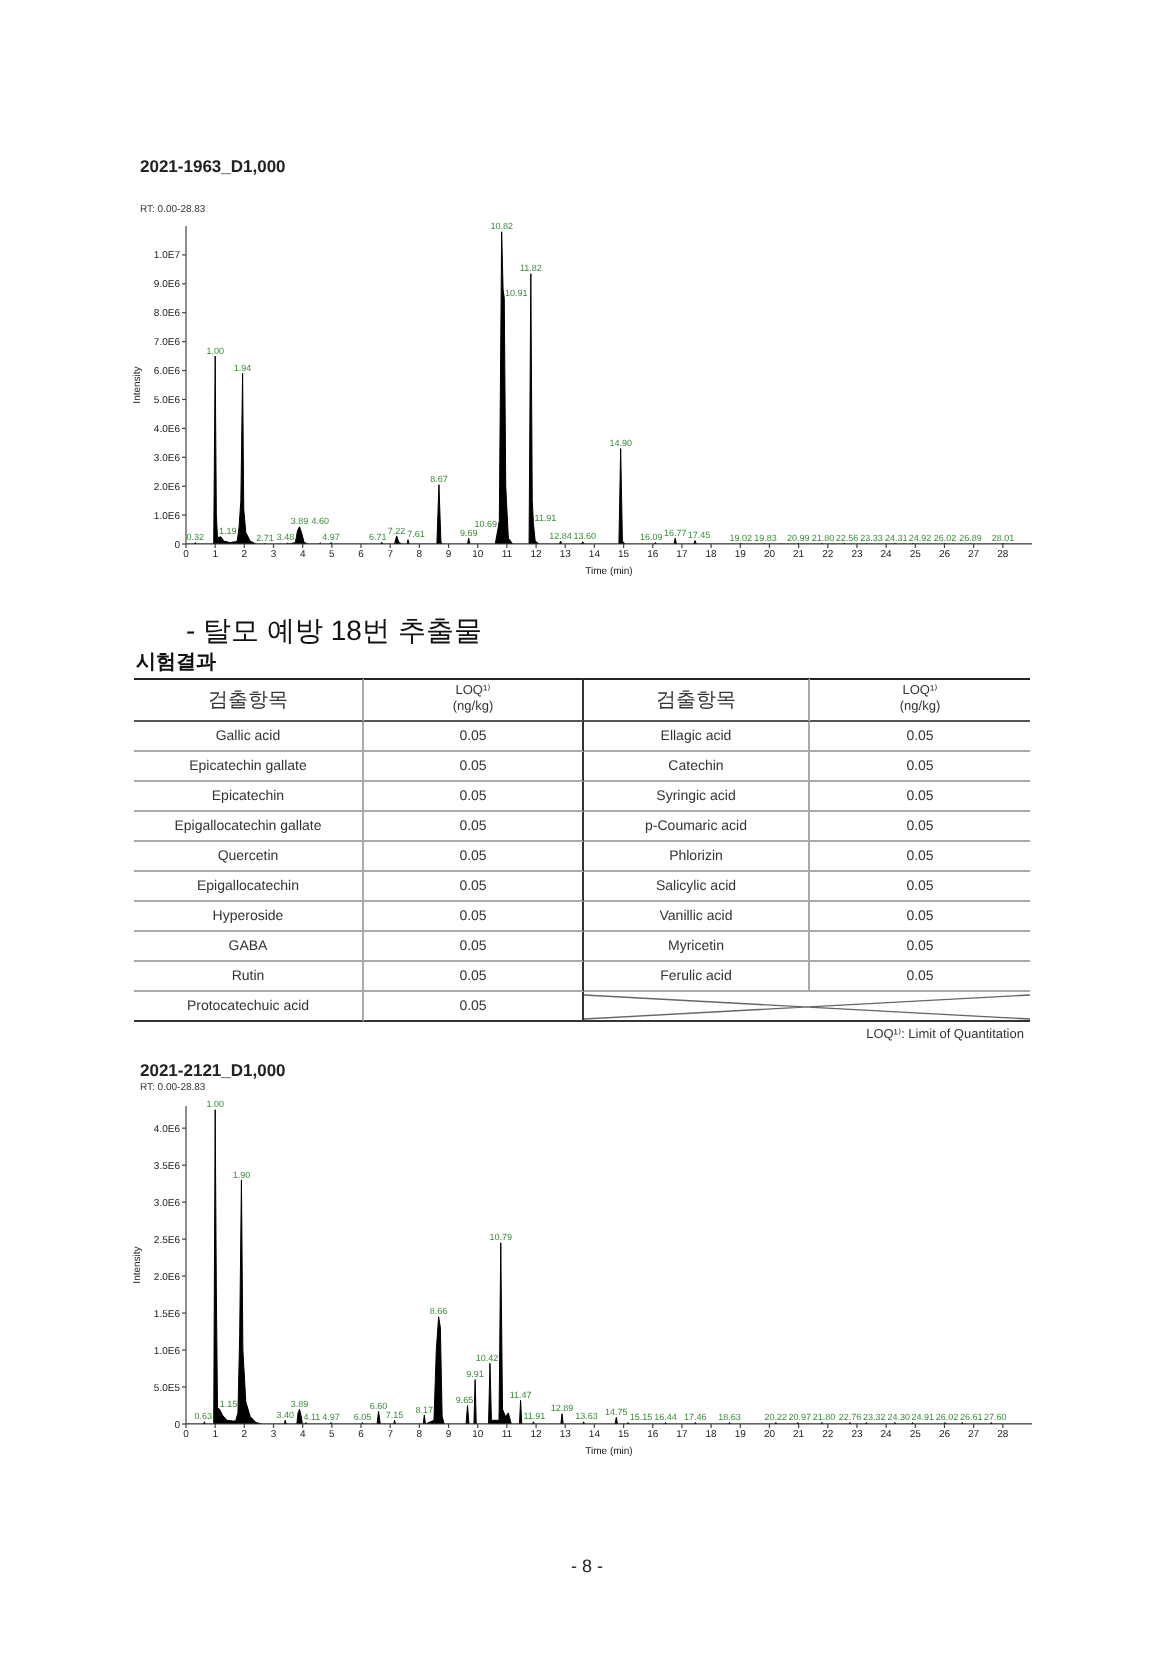 The width and height of the screenshot is (1174, 1660). I want to click on chart-title: 2021-2121_D1,000, so click(213, 1070).